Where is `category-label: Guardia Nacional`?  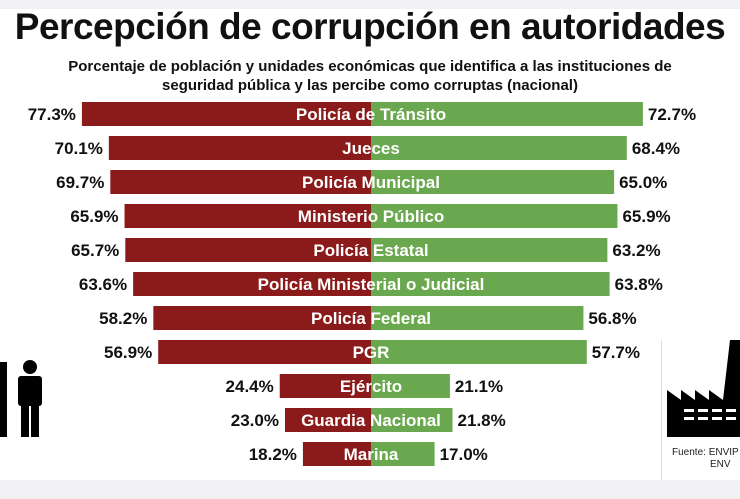
category-label: Guardia Nacional is located at coordinates (371, 420).